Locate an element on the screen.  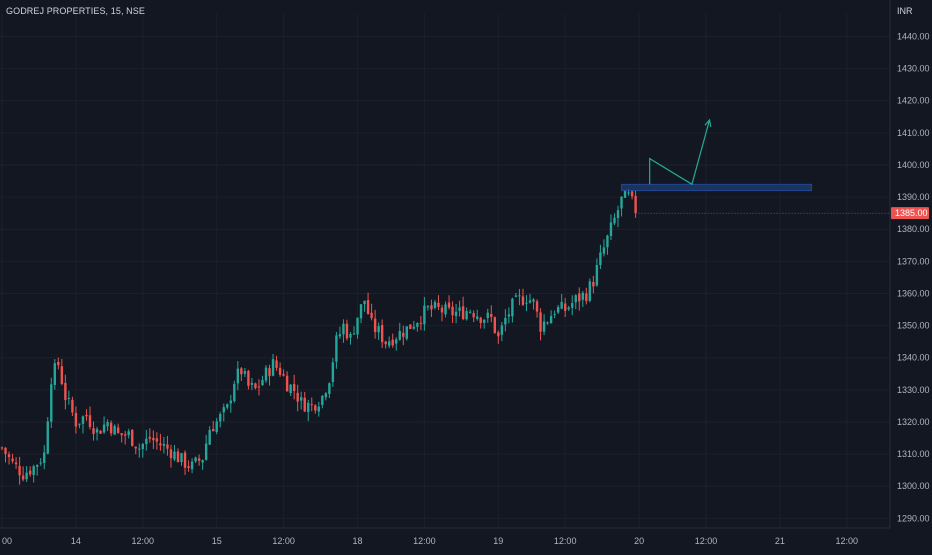
price-scale is located at coordinates (911, 275).